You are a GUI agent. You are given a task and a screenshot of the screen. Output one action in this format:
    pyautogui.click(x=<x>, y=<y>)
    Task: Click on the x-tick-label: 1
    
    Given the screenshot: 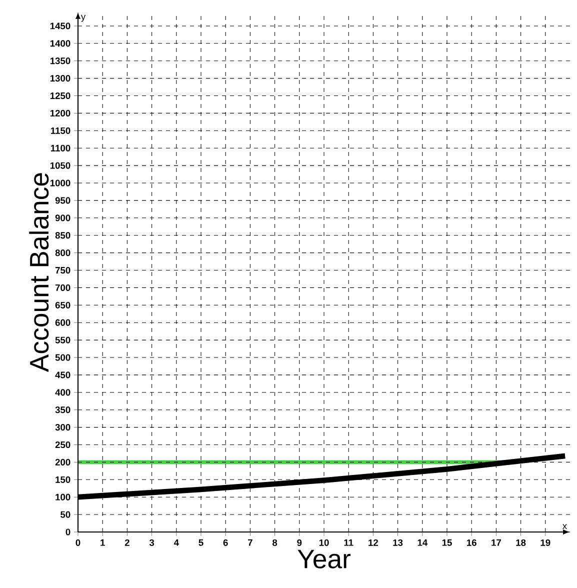 What is the action you would take?
    pyautogui.click(x=102, y=542)
    